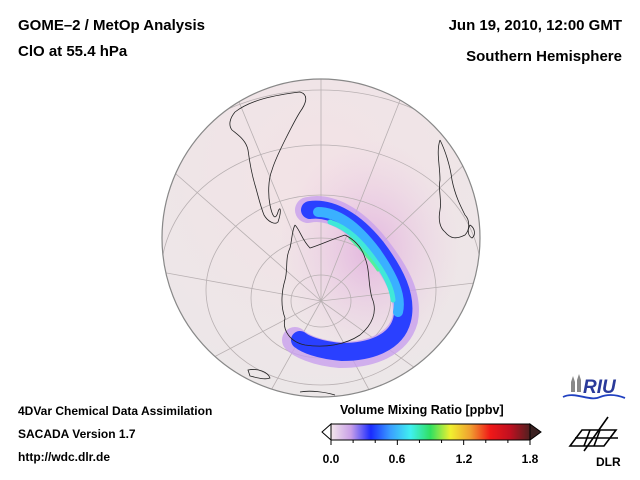 The height and width of the screenshot is (480, 640). Describe the element at coordinates (328, 285) in the screenshot. I see `antarctica-outline` at that location.